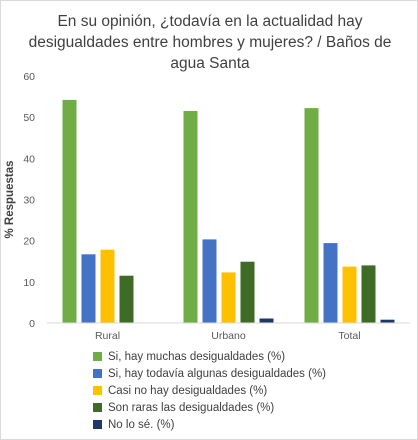 This screenshot has width=418, height=440. I want to click on legend-item: Son raras las desigualdades (%), so click(253, 407).